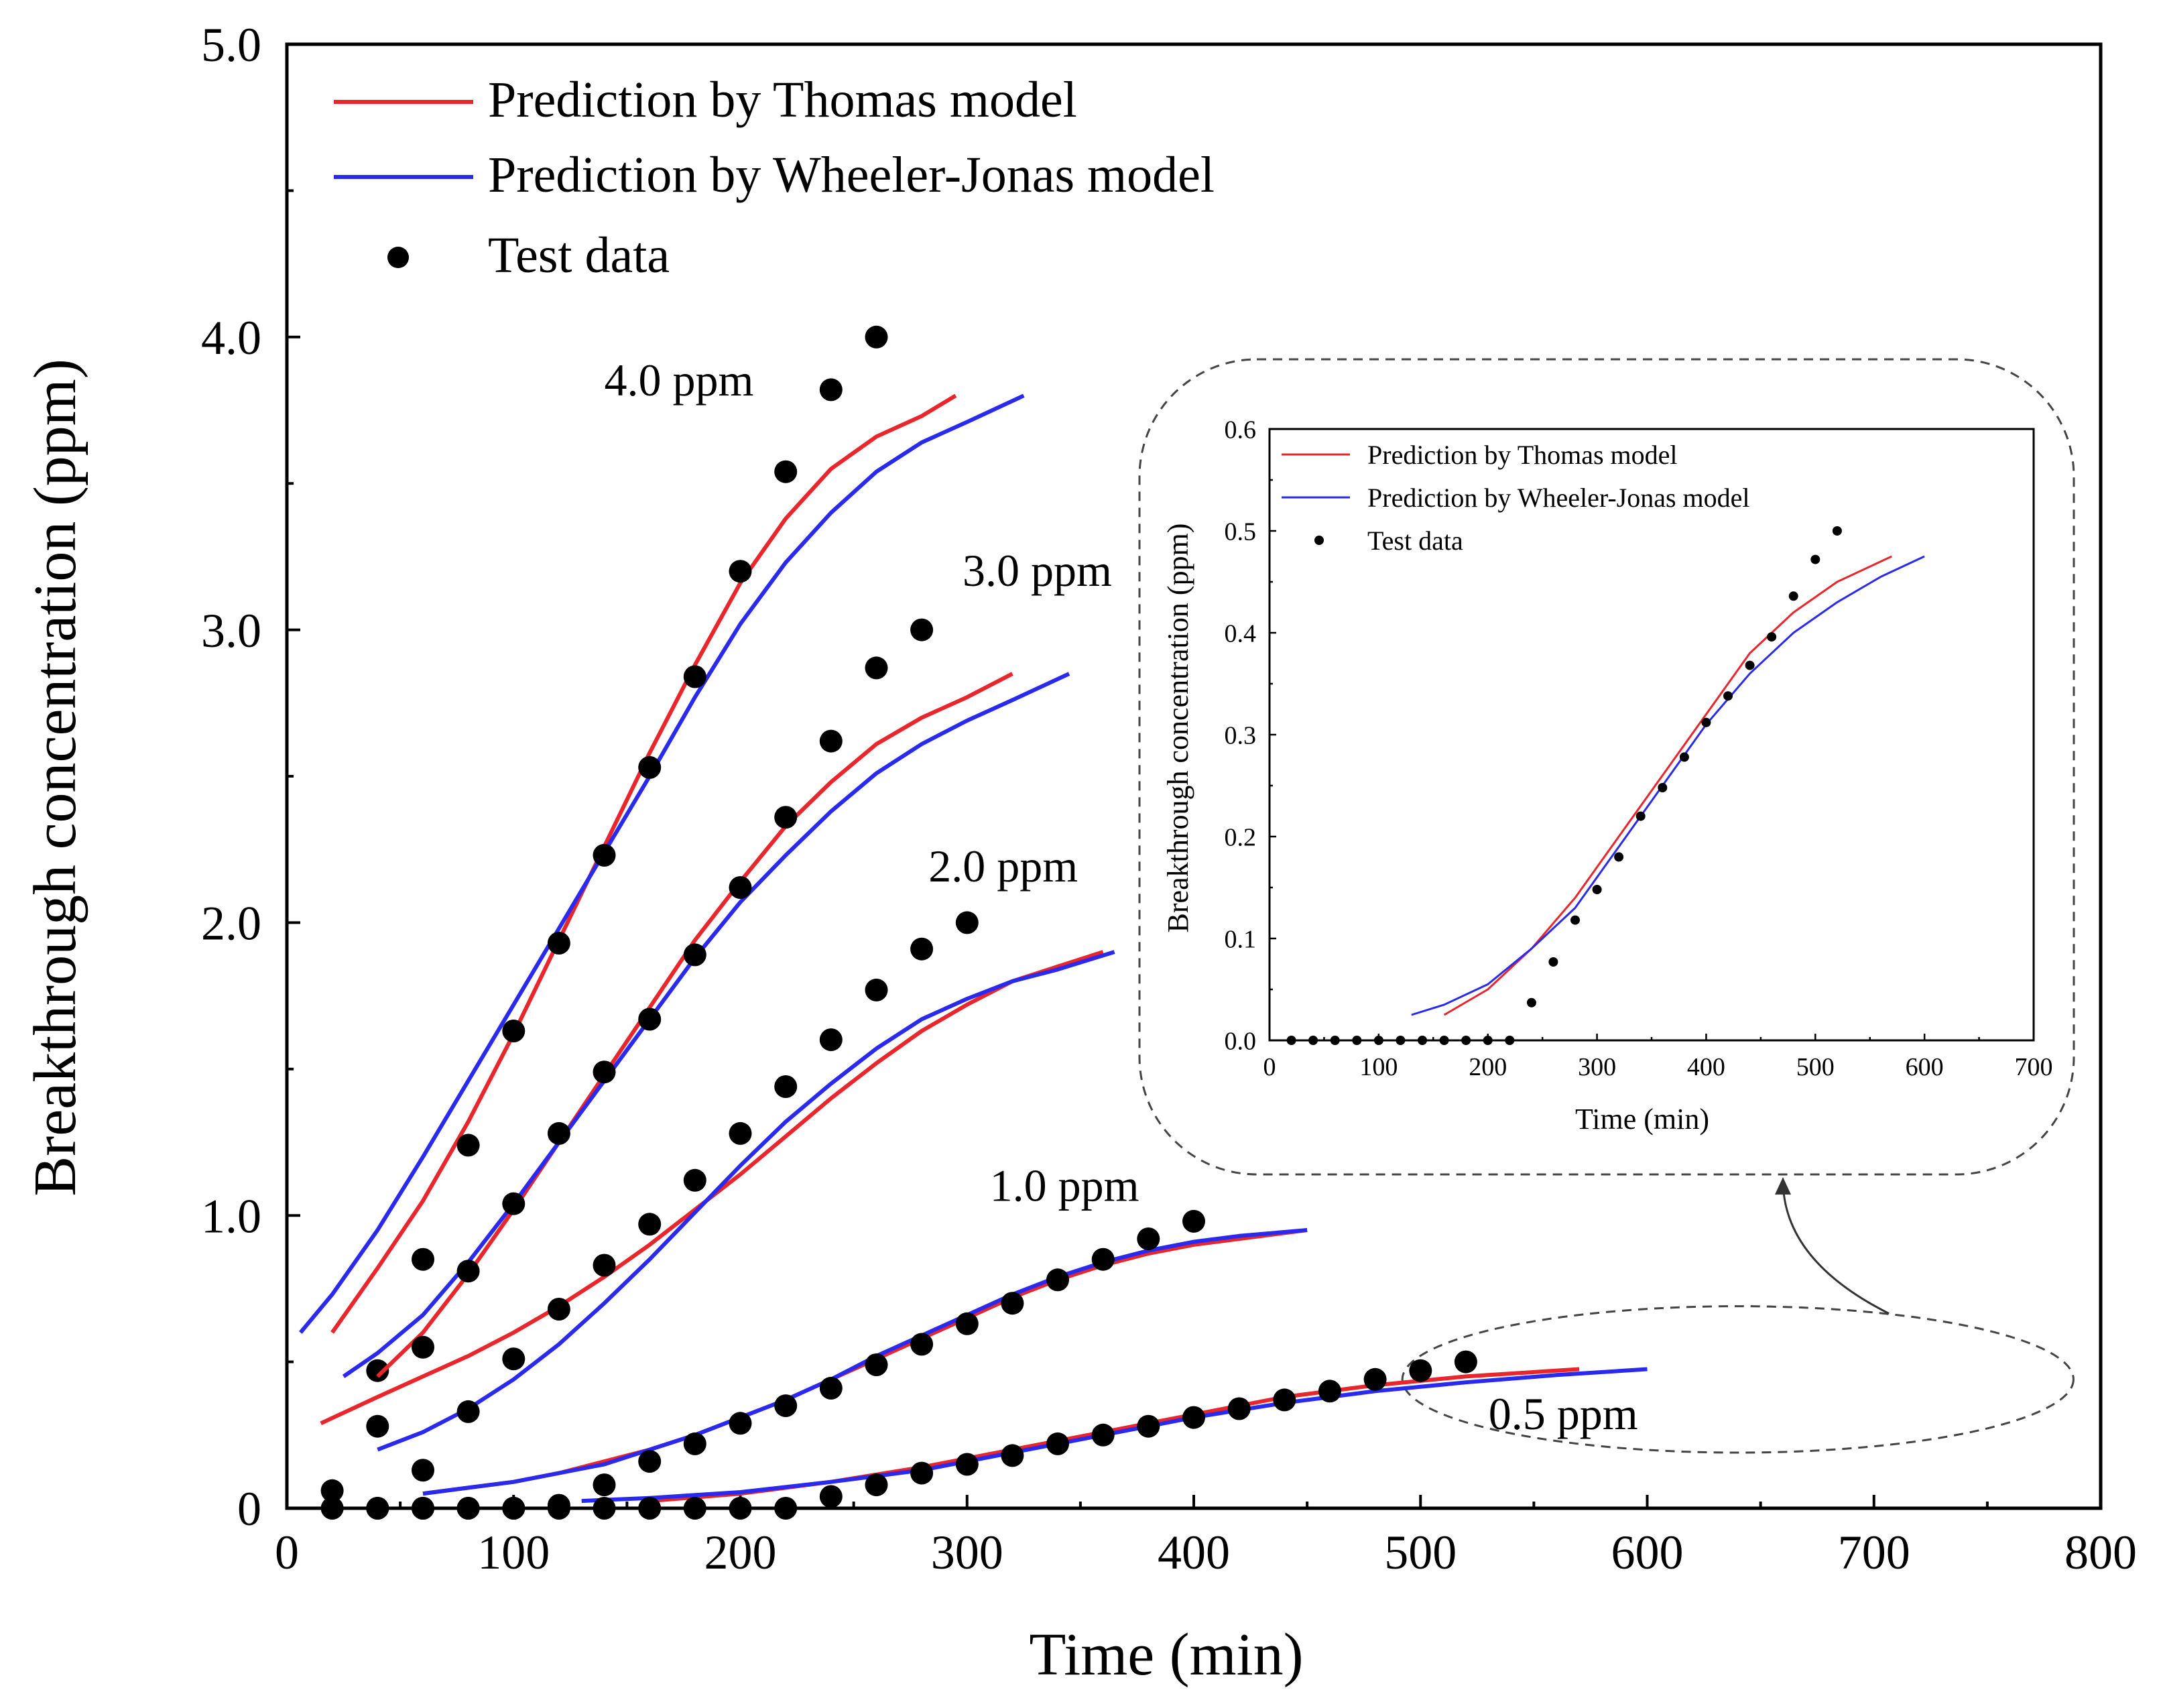 This screenshot has width=2161, height=1708. What do you see at coordinates (1065, 1185) in the screenshot?
I see `series-label: 1.0 ppm` at bounding box center [1065, 1185].